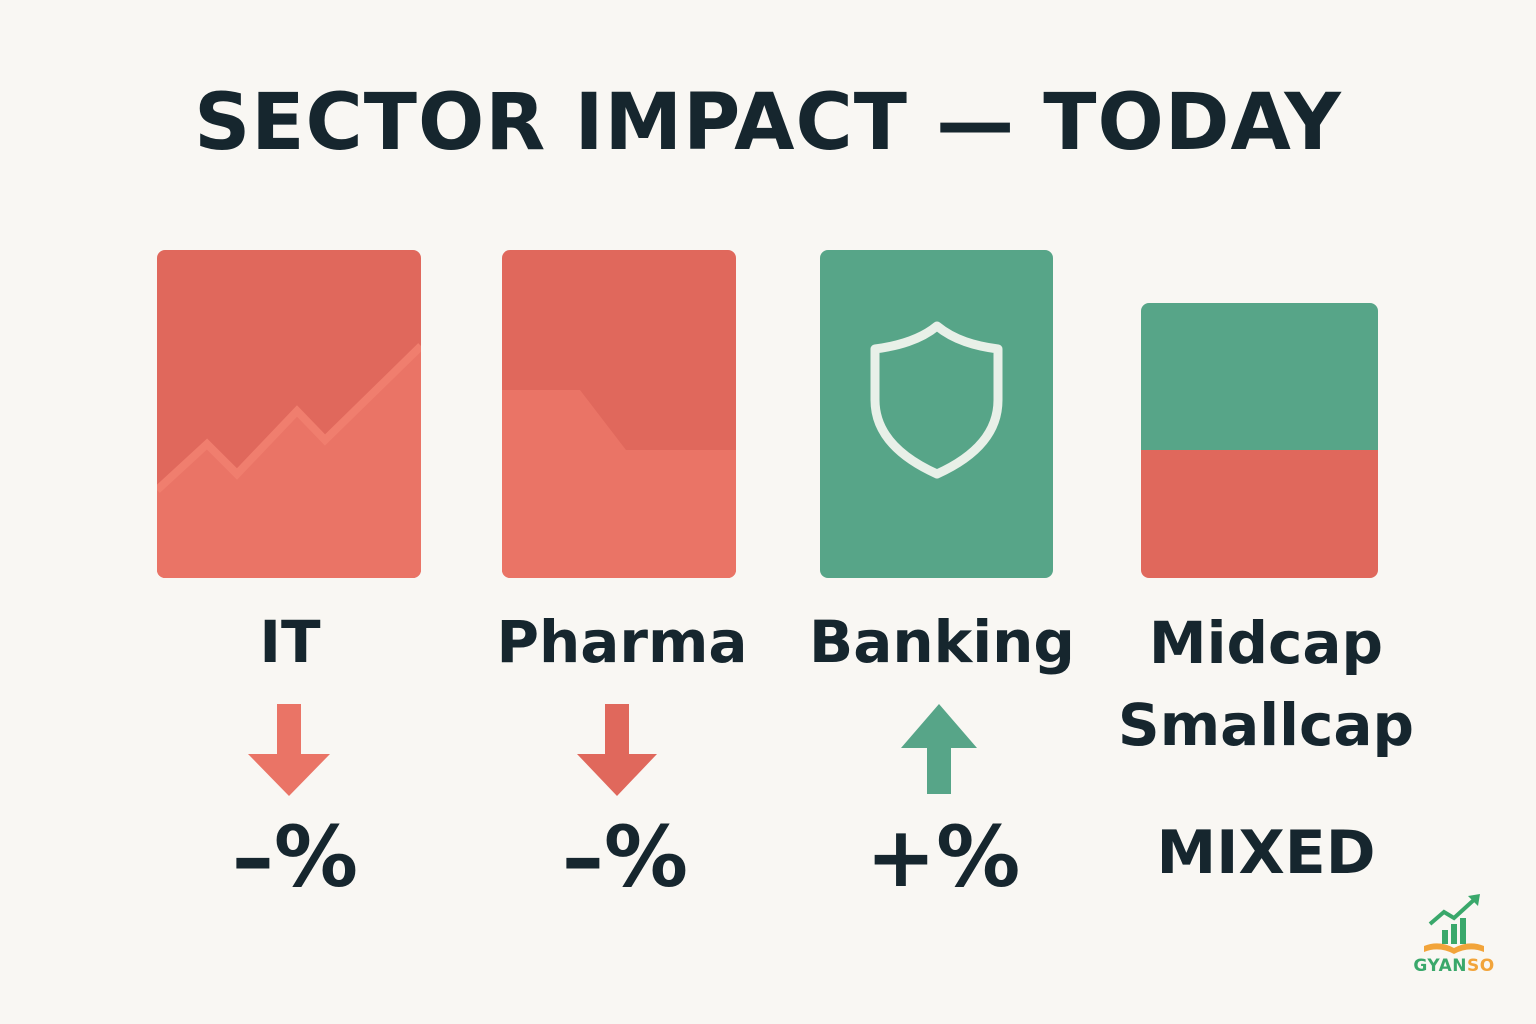  Describe the element at coordinates (936, 400) in the screenshot. I see `shield-icon` at that location.